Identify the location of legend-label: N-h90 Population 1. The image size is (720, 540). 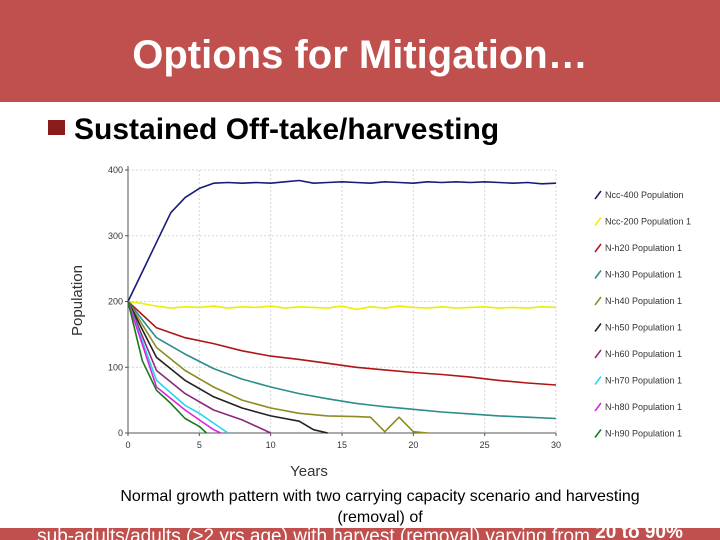
(643, 434).